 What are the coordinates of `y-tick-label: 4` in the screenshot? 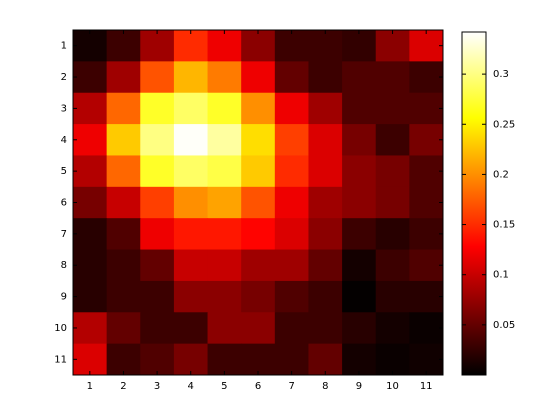 It's located at (64, 140).